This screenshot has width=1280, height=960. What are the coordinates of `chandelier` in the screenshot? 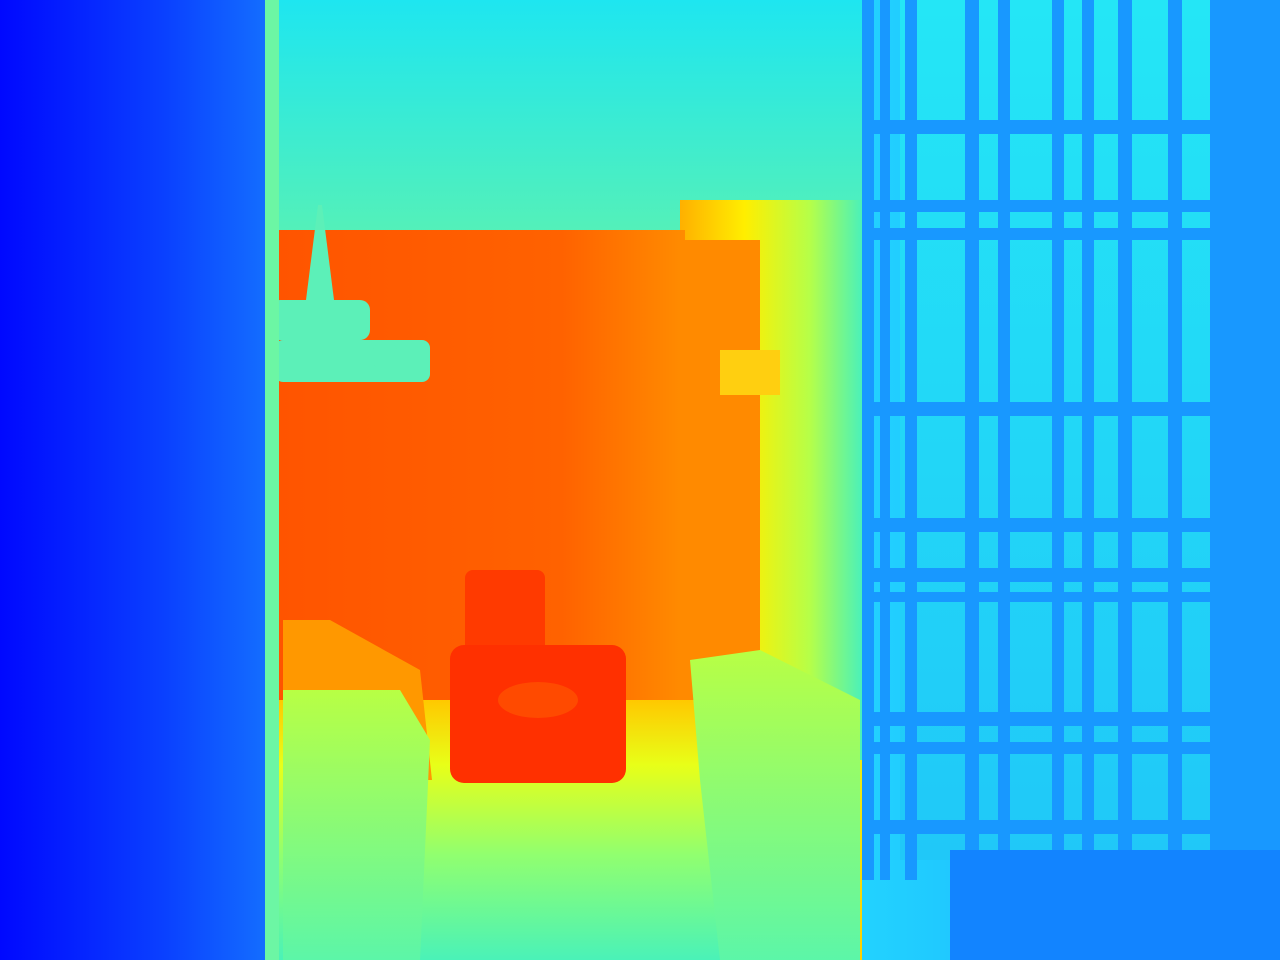 It's located at (350, 293).